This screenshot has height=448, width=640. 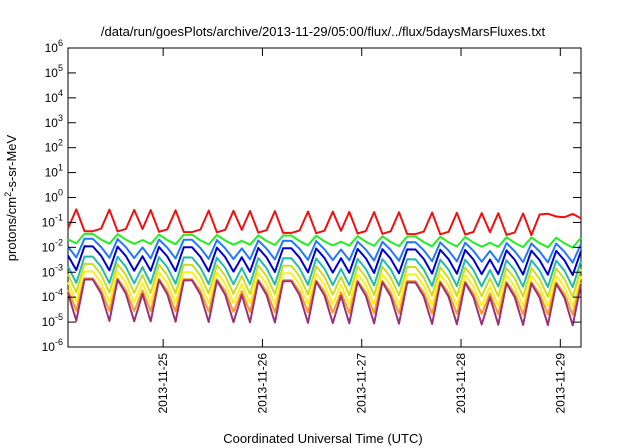 What do you see at coordinates (54, 196) in the screenshot?
I see `y-tick-label: 10⁰` at bounding box center [54, 196].